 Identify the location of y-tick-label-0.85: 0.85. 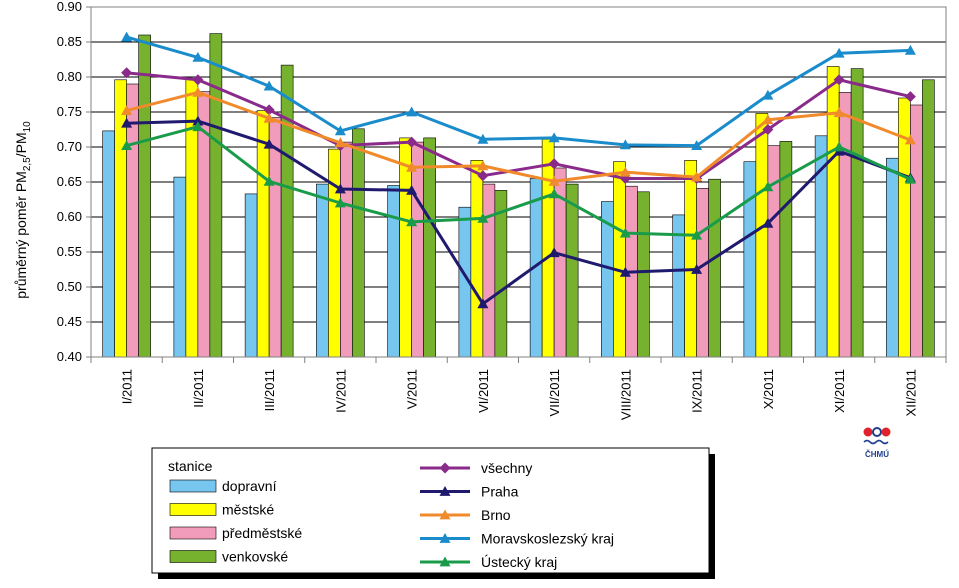
(69, 41).